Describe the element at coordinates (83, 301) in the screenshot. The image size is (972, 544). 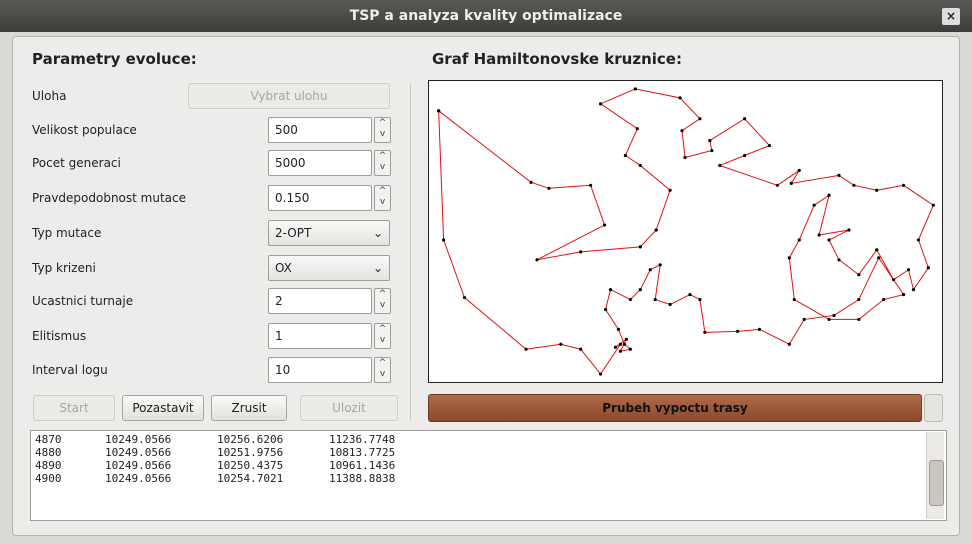
I see `field-label: Ucastnici turnaje` at that location.